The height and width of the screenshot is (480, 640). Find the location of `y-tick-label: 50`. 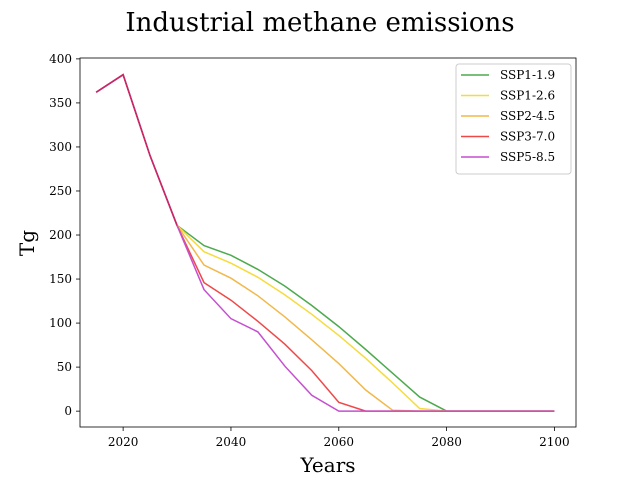

y-tick-label: 50 is located at coordinates (64, 367).